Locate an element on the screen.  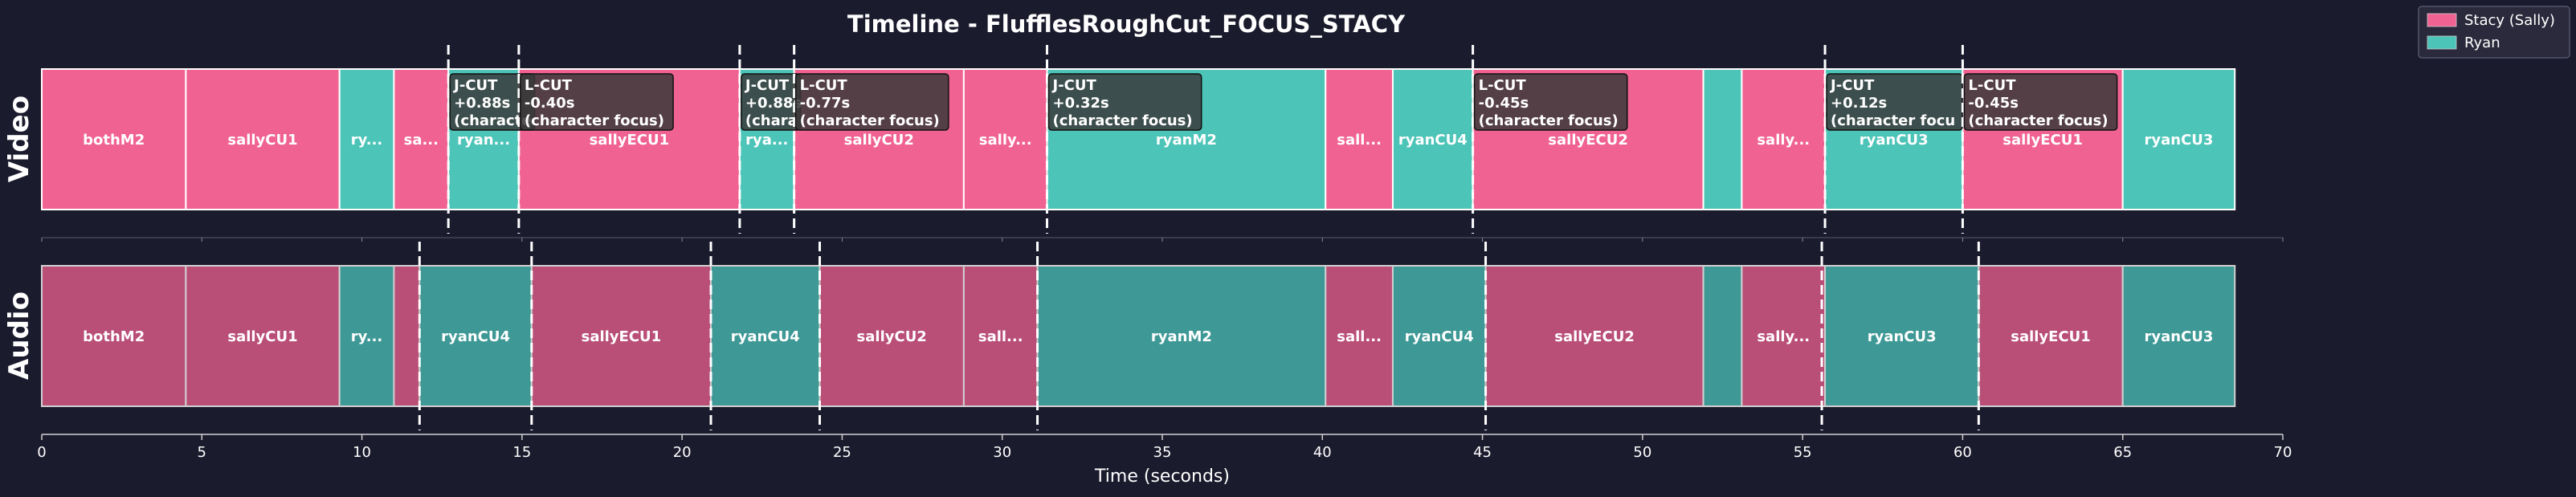
x-tick-label: 45 is located at coordinates (1482, 452).